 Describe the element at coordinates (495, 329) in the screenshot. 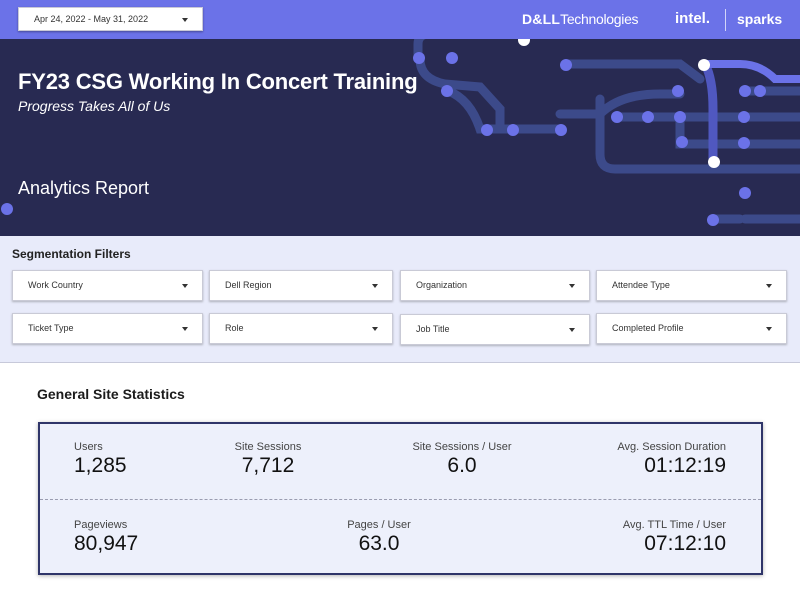

I see `filter-job-title: Job Title` at that location.